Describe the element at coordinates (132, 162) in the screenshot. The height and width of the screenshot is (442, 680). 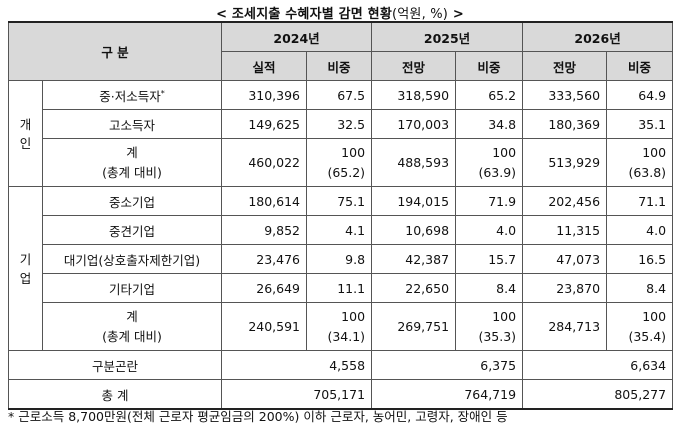
I see `row-label-individual-total: 계 (총계 대비)` at that location.